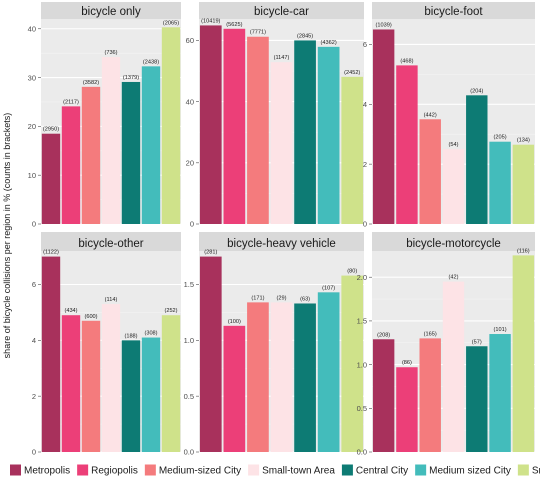 The height and width of the screenshot is (483, 540). What do you see at coordinates (130, 336) in the screenshot?
I see `bar-count-label: (188)` at bounding box center [130, 336].